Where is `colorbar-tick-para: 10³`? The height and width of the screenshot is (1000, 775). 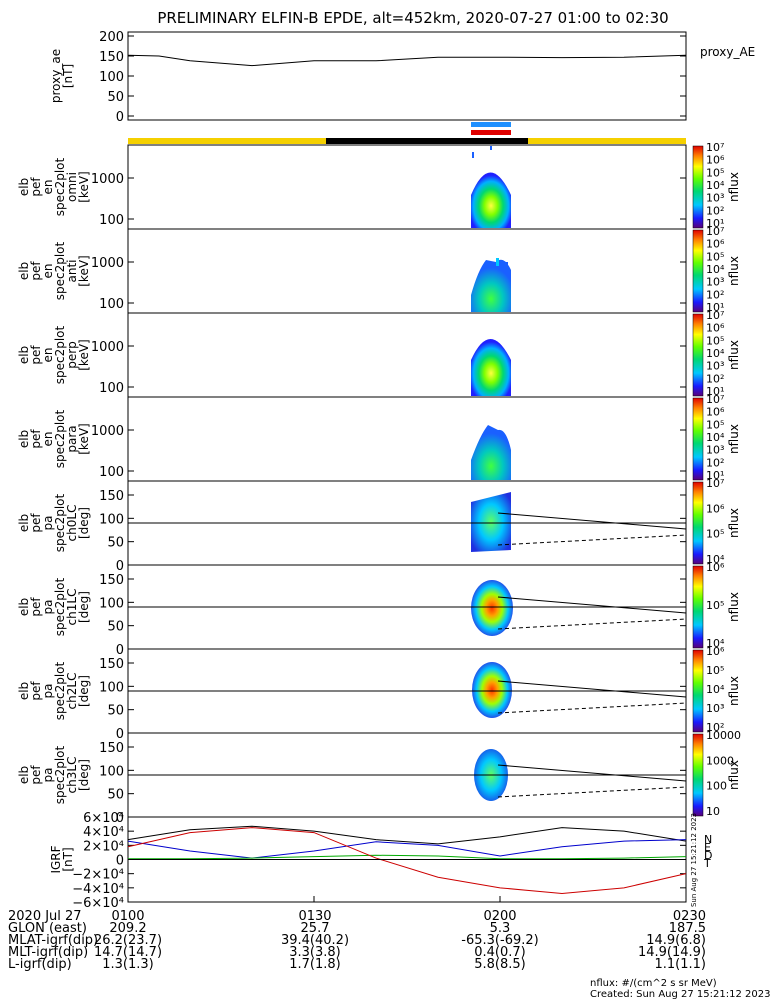
colorbar-tick-para: 10³ is located at coordinates (715, 450).